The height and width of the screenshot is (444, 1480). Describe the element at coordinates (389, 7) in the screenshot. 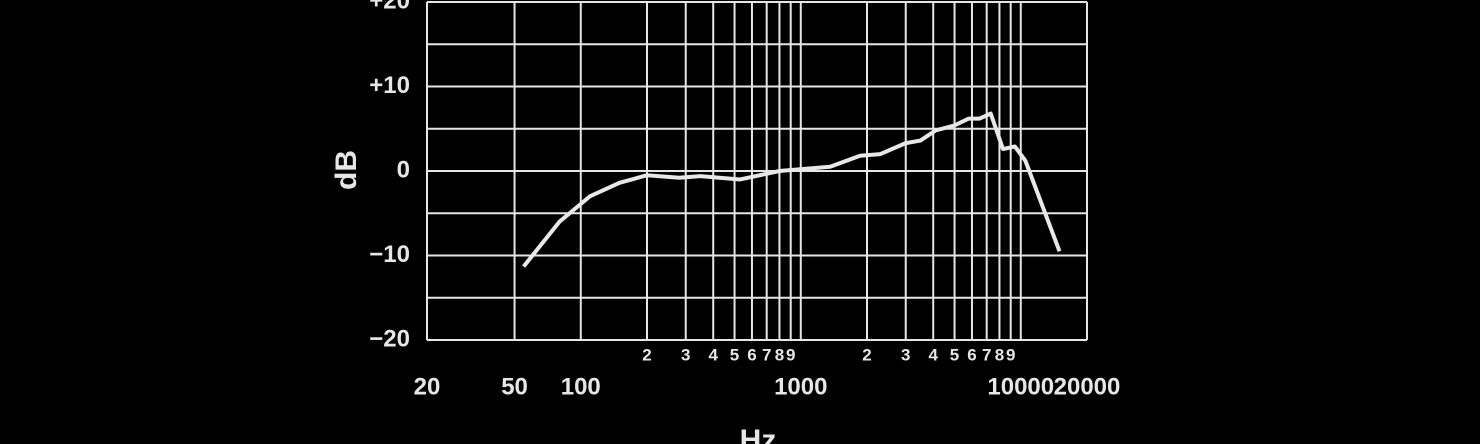

I see `y-tick-label: +20` at that location.